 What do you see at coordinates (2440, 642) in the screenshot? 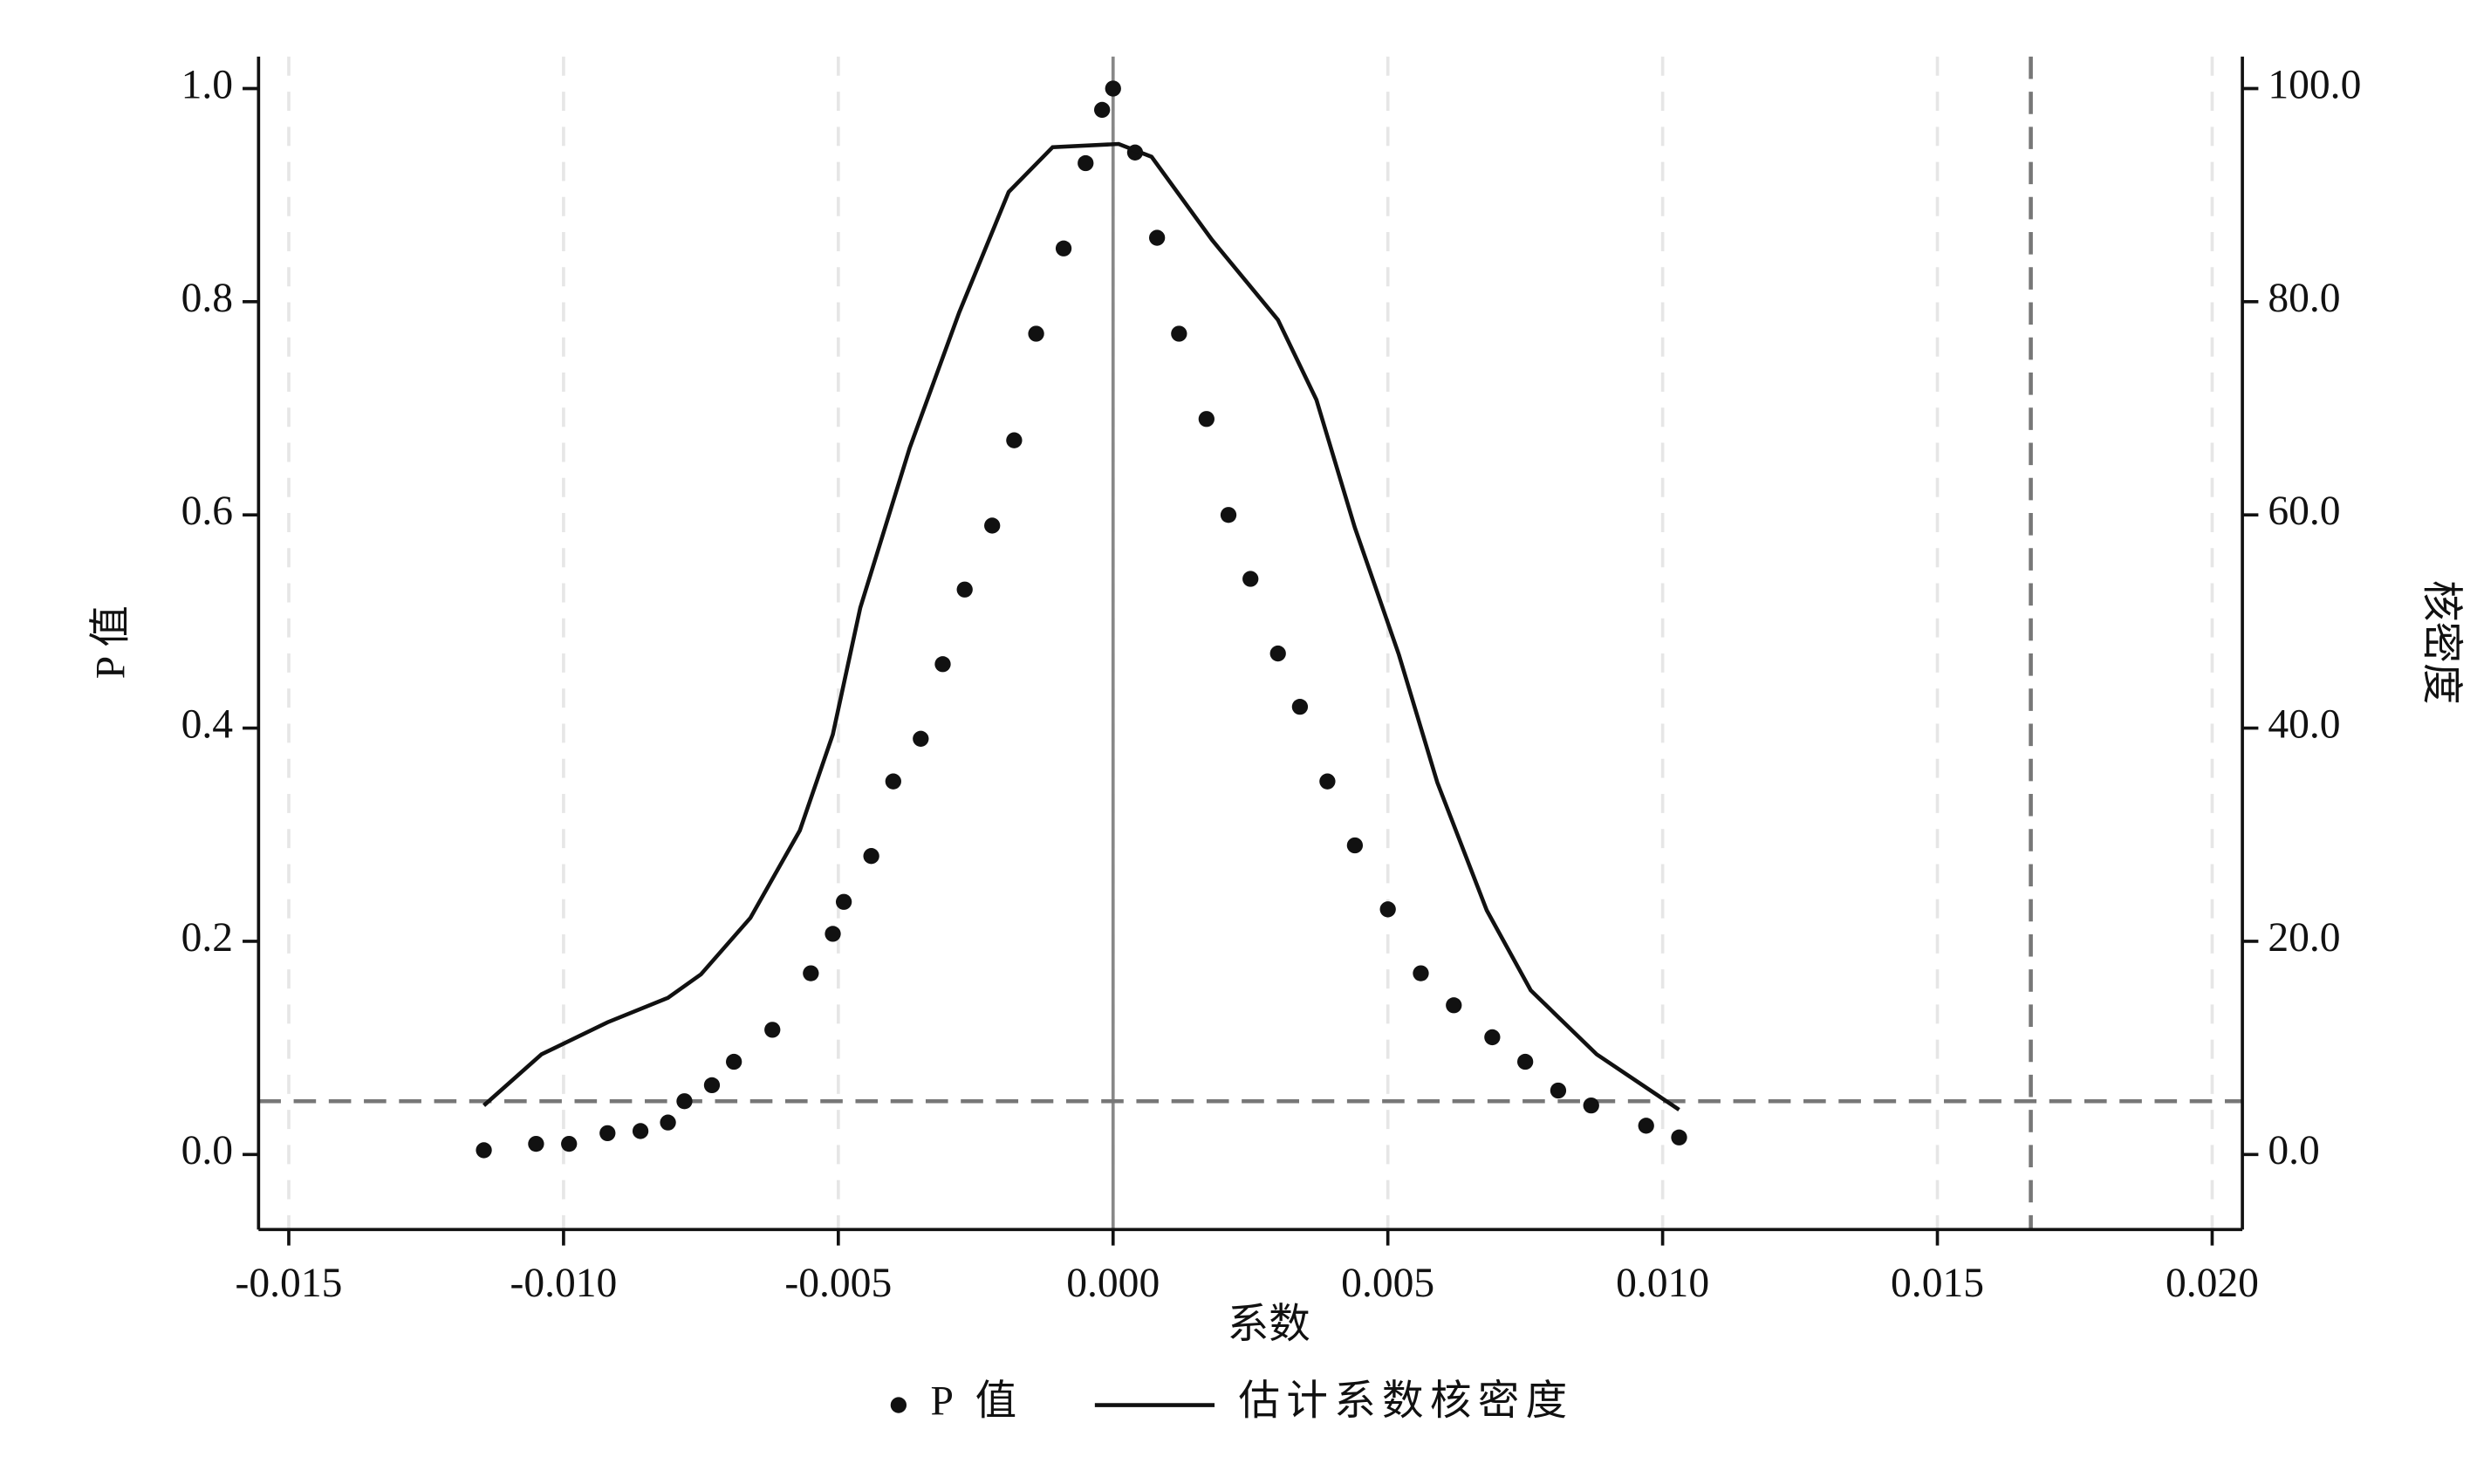
I see `y2-axis-title: 核密度` at bounding box center [2440, 642].